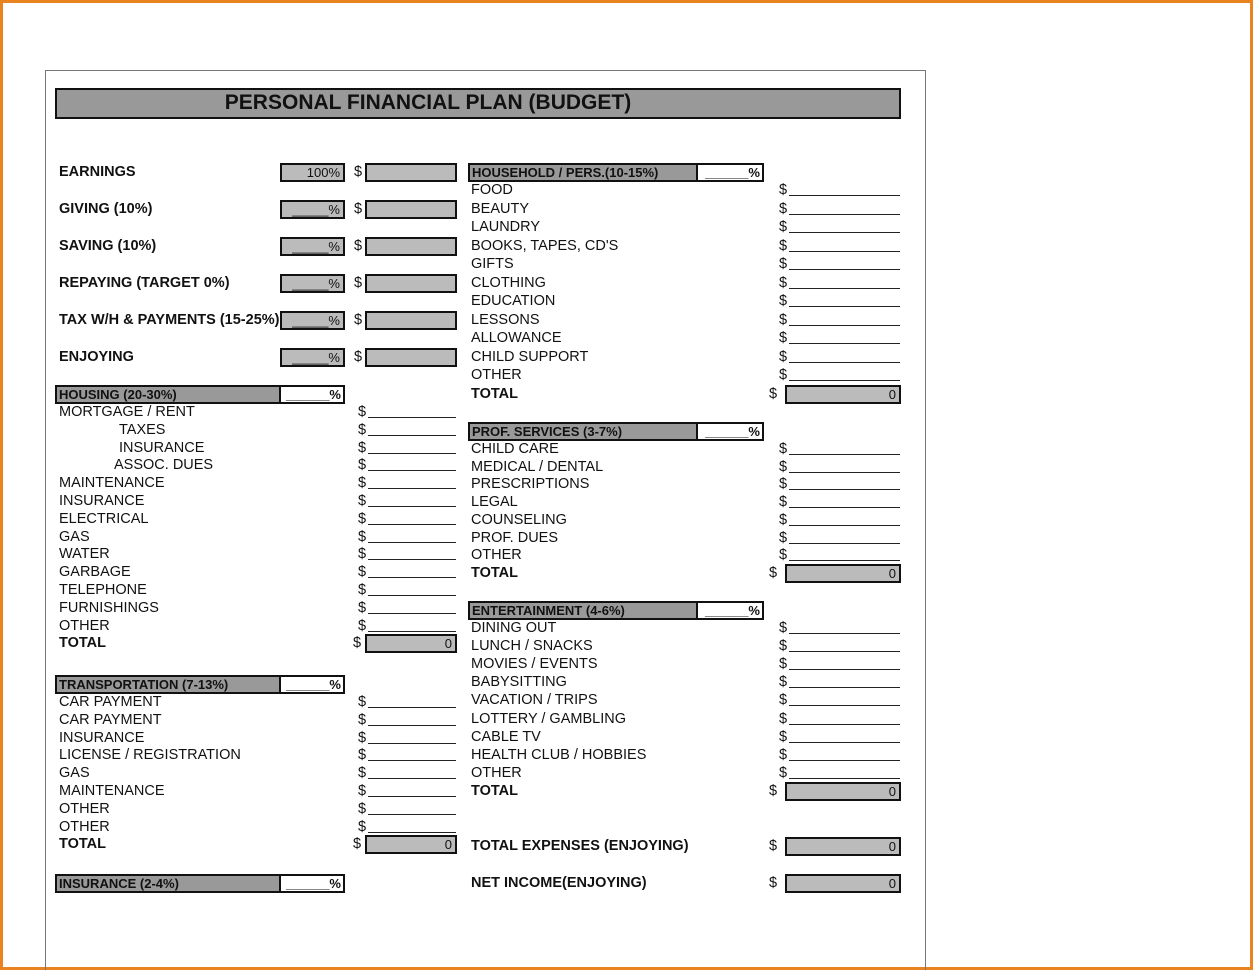 The height and width of the screenshot is (970, 1253). Describe the element at coordinates (312, 172) in the screenshot. I see `percent-field: 100%` at that location.